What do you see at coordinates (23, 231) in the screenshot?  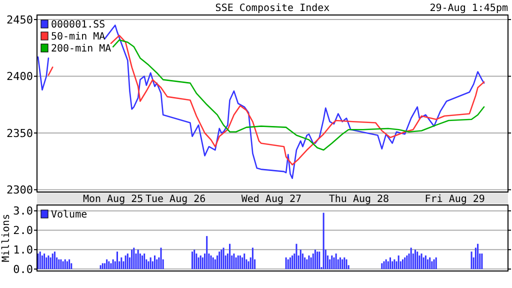 I see `y-tick-label: 2.0` at bounding box center [23, 231].